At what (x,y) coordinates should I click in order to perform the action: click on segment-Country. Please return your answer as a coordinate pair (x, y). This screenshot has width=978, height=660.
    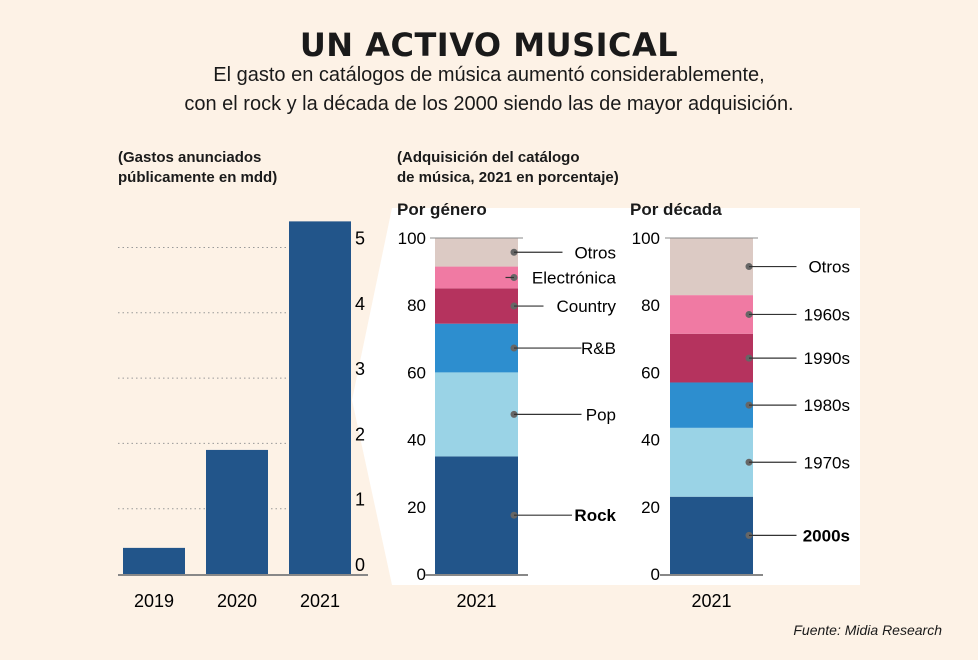
    Looking at the image, I should click on (476, 306).